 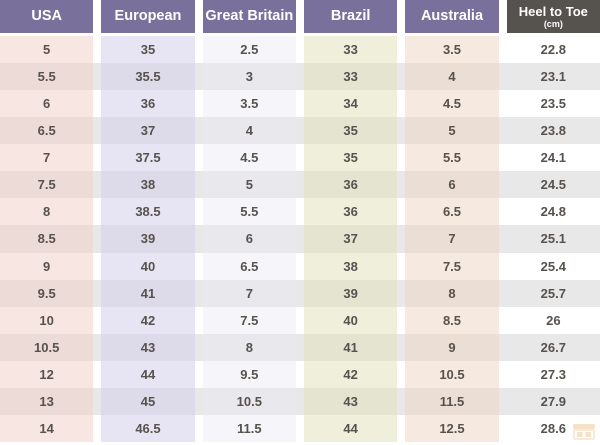 I want to click on table-cell: 35.5, so click(x=148, y=77).